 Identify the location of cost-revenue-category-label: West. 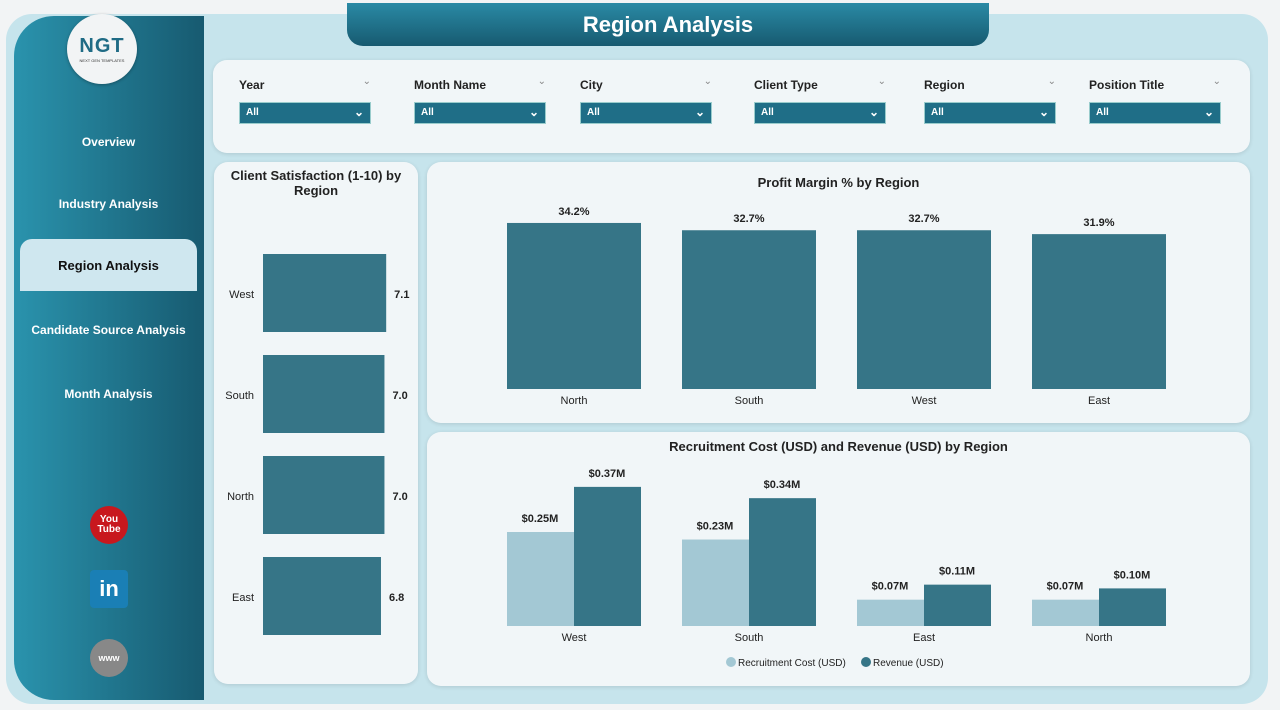
(574, 638).